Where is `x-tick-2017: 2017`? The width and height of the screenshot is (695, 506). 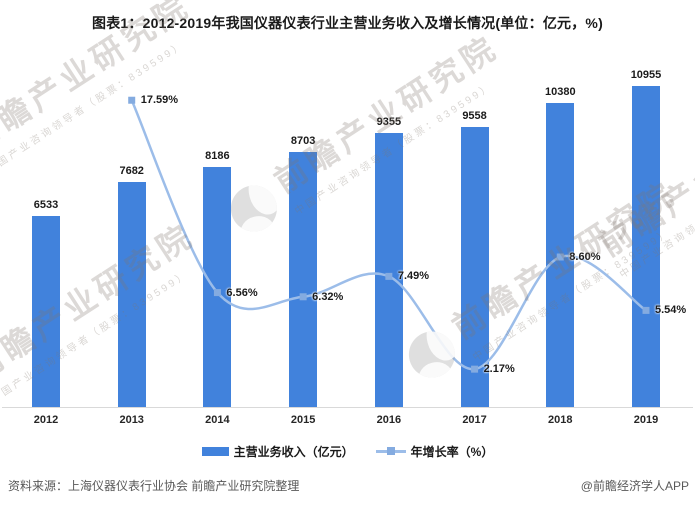 x-tick-2017: 2017 is located at coordinates (474, 420).